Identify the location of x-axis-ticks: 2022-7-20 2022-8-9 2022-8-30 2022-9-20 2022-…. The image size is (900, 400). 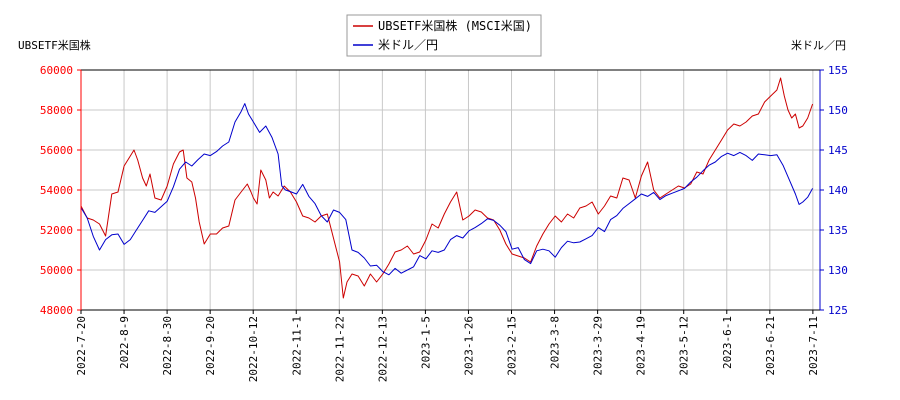
(447, 346).